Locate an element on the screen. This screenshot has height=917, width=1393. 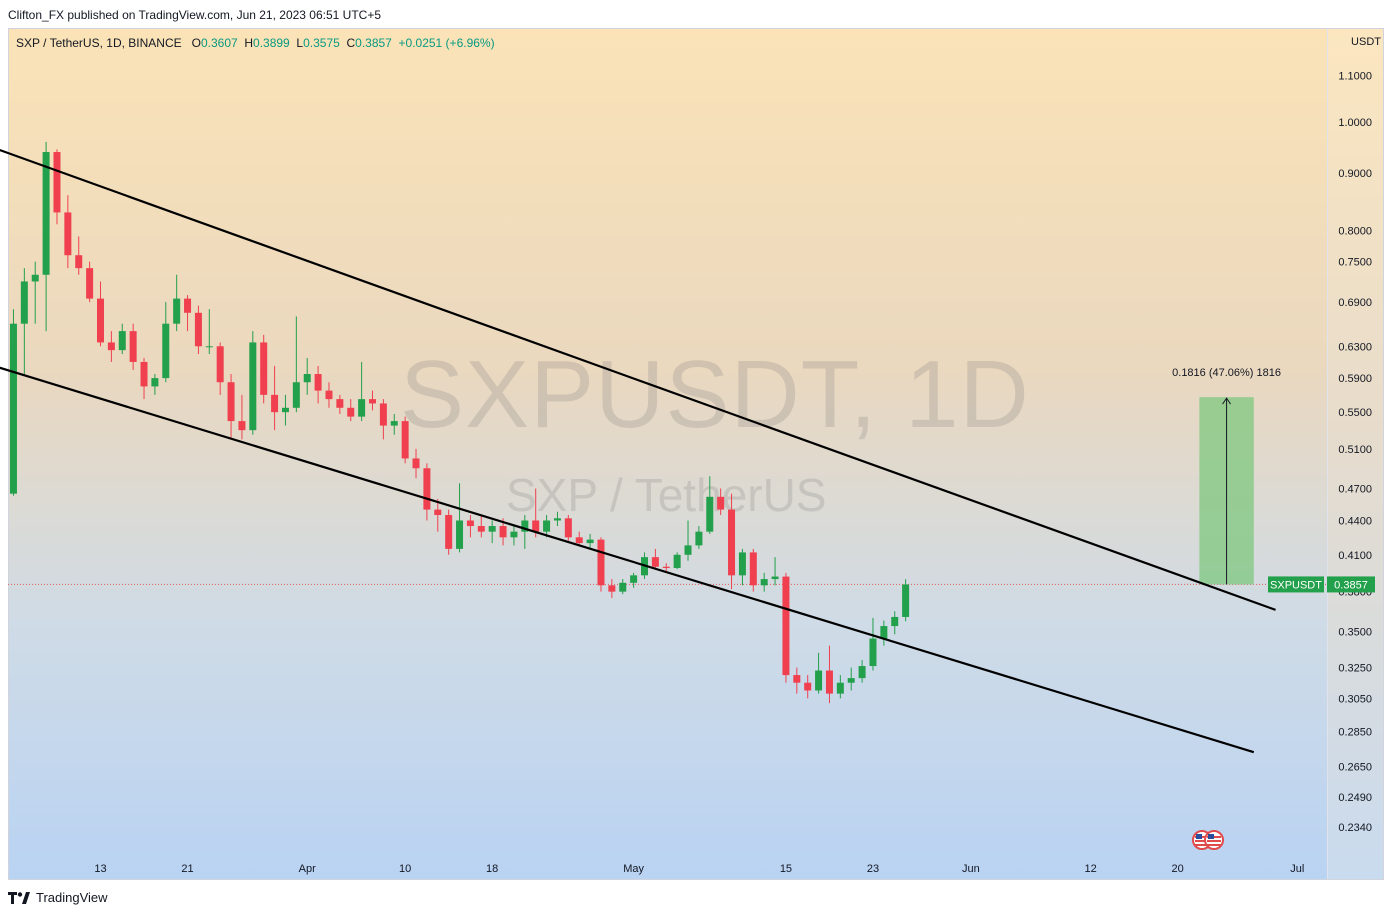
last-price-symbol-badge is located at coordinates (1296, 584).